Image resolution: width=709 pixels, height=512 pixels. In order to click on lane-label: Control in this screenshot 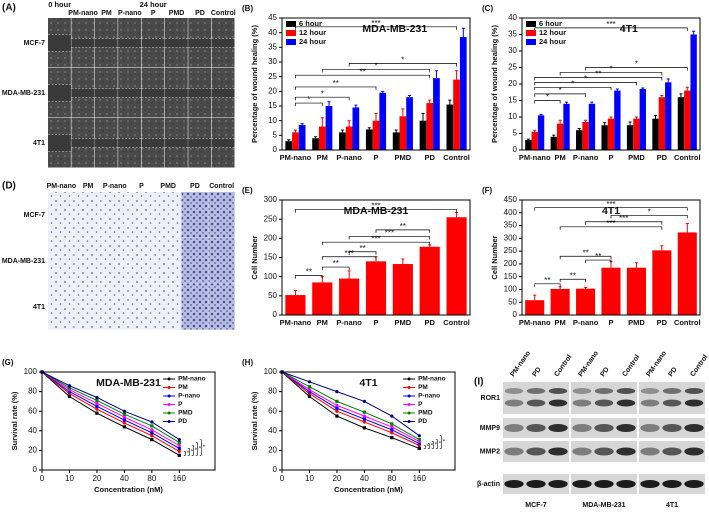, I will do `click(563, 366)`.